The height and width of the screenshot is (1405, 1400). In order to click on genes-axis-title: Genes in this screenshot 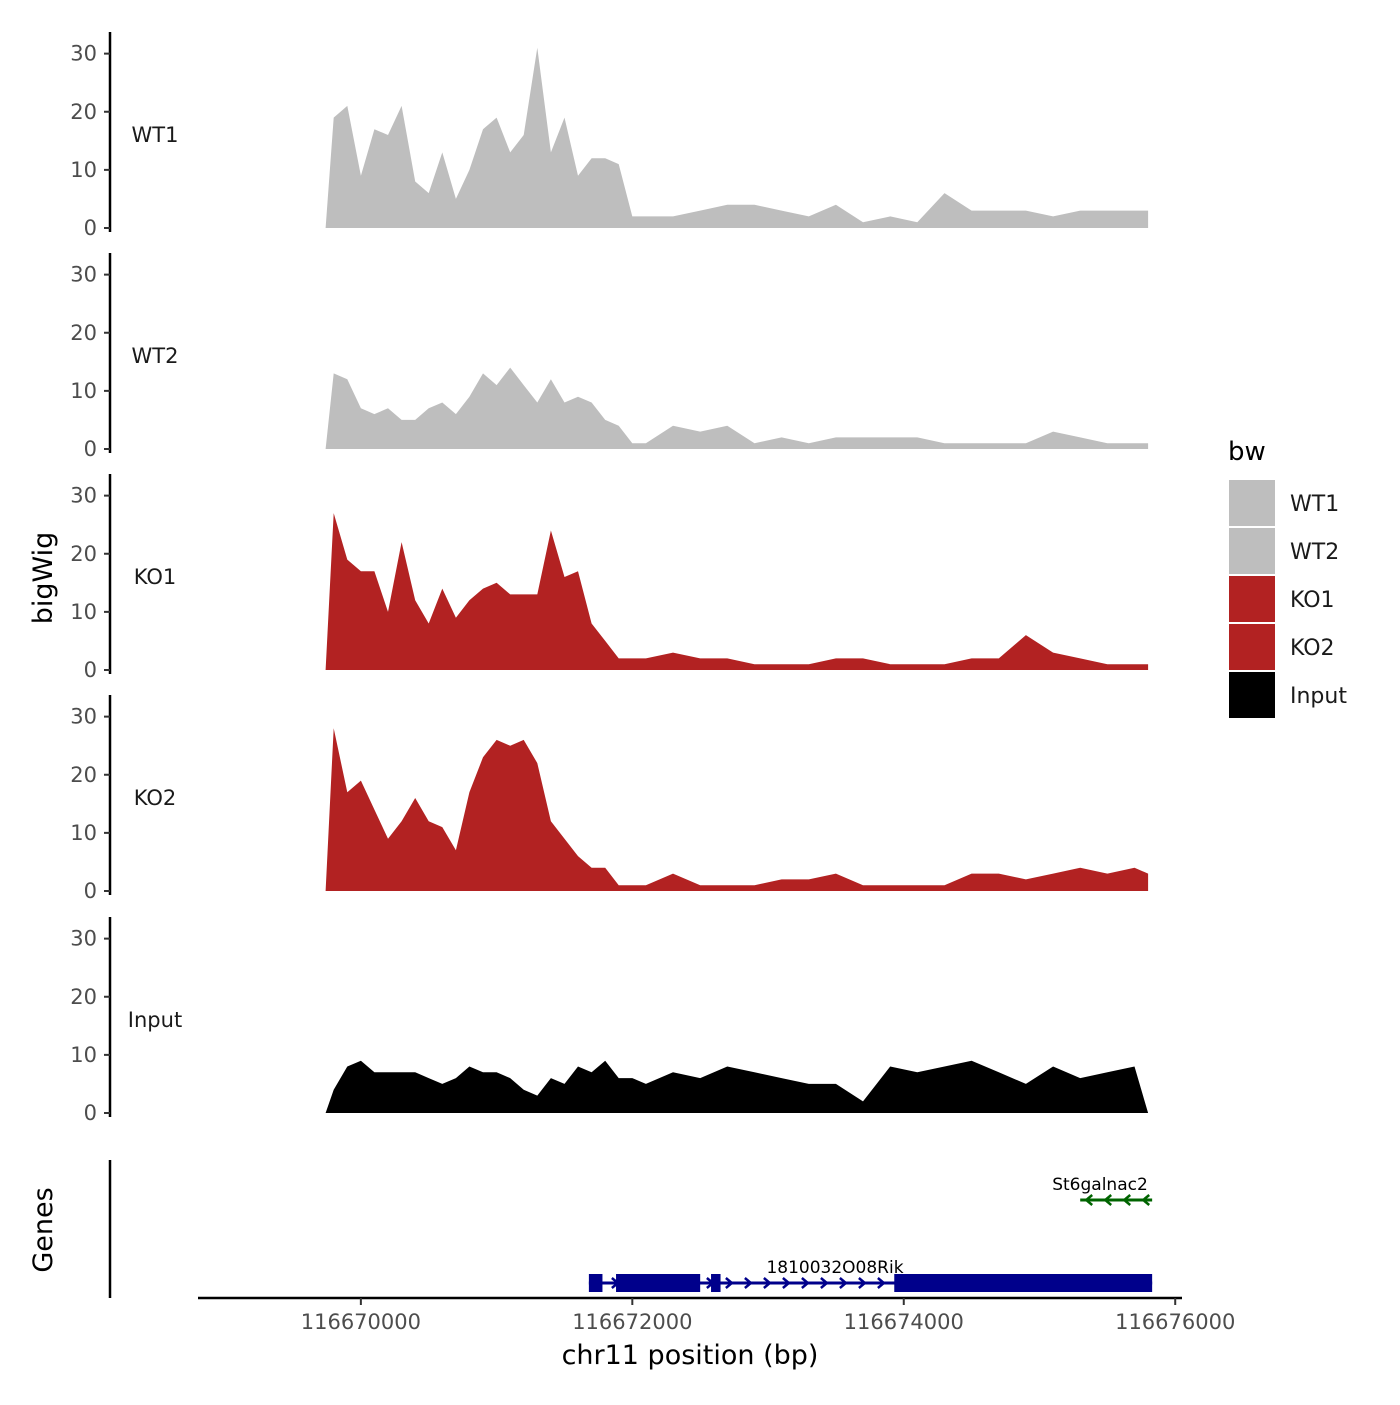, I will do `click(43, 1229)`.